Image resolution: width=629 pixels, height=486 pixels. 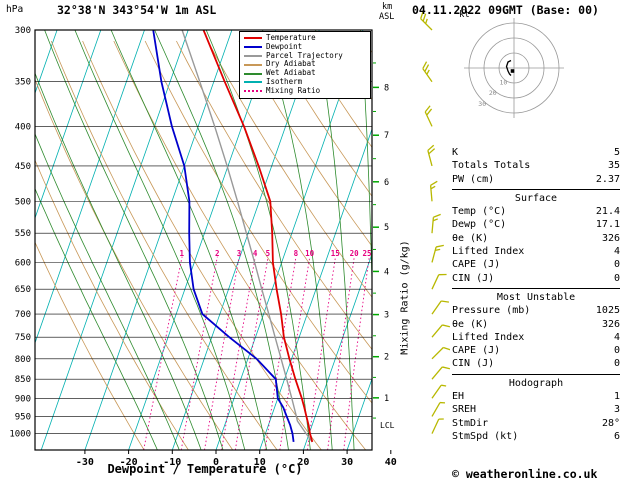 I want to click on svg-text: 4, so click(x=386, y=272).